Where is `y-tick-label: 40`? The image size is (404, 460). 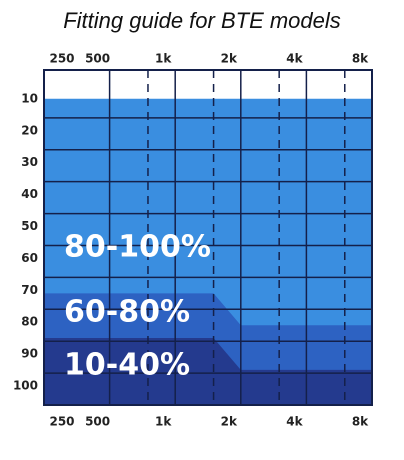
y-tick-label: 40 is located at coordinates (29, 194).